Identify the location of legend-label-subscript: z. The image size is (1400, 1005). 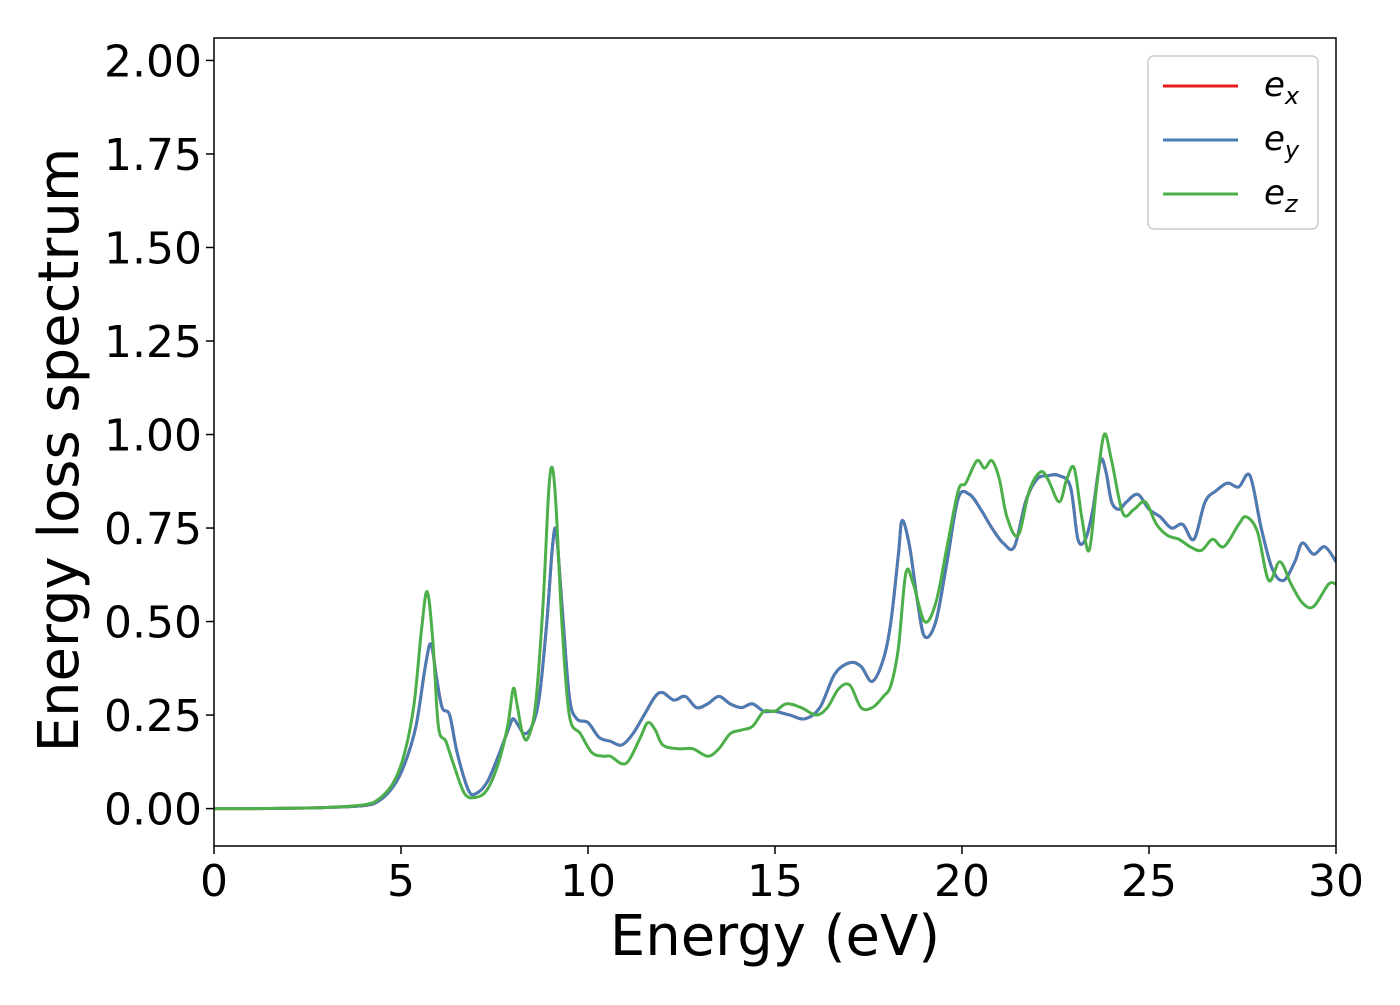
(1291, 204).